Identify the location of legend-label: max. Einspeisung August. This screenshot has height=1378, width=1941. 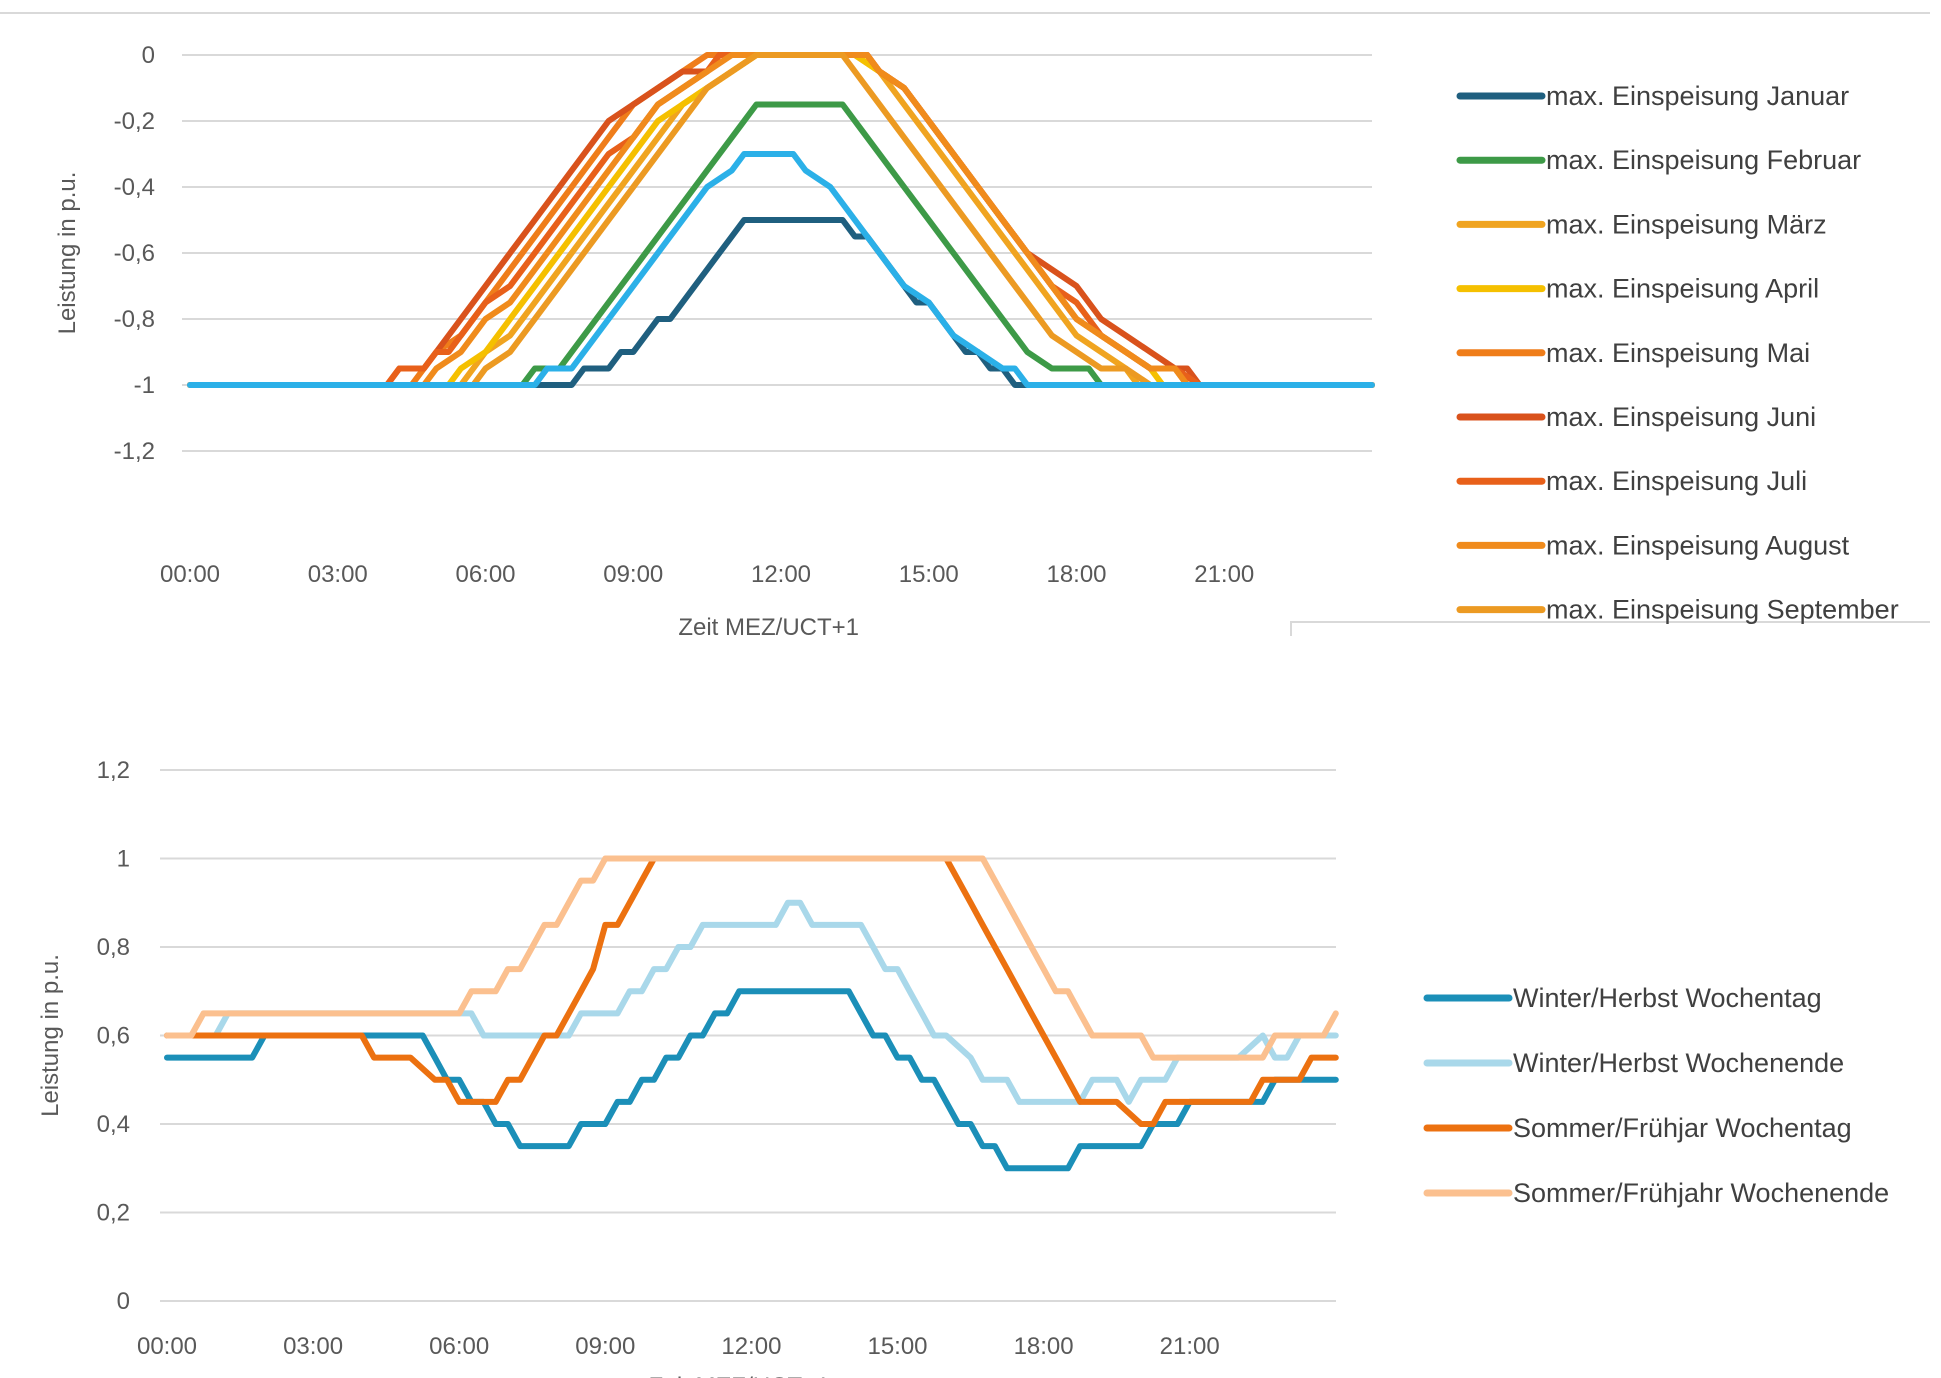
(1698, 545).